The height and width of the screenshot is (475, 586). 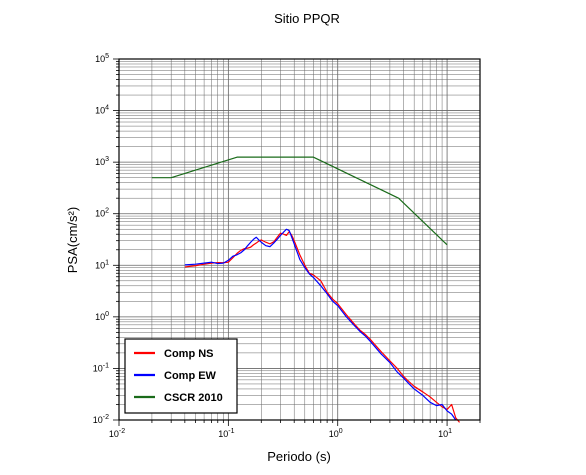 What do you see at coordinates (102, 213) in the screenshot?
I see `y-tick-label: 10²` at bounding box center [102, 213].